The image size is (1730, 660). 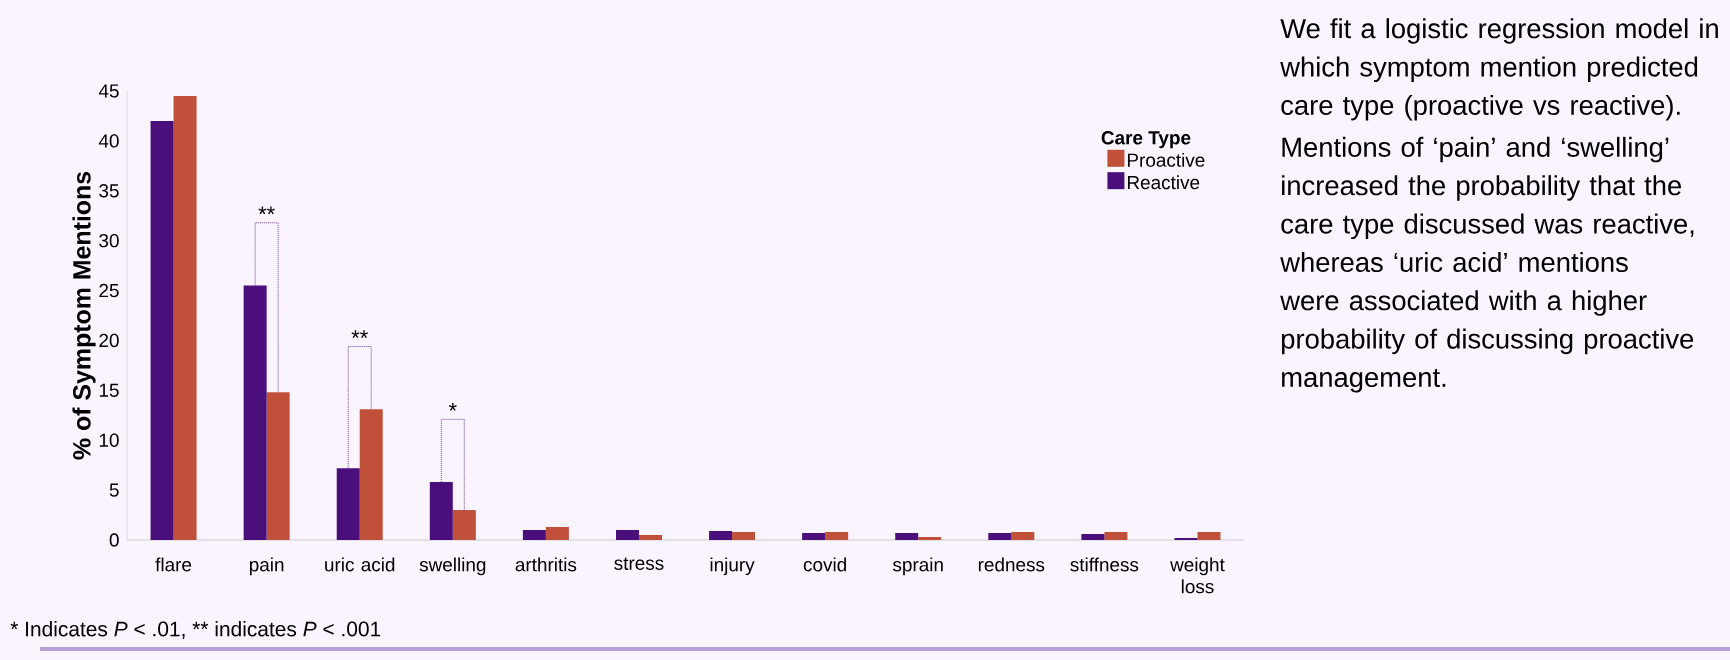 What do you see at coordinates (108, 91) in the screenshot?
I see `y-tick-label: 45` at bounding box center [108, 91].